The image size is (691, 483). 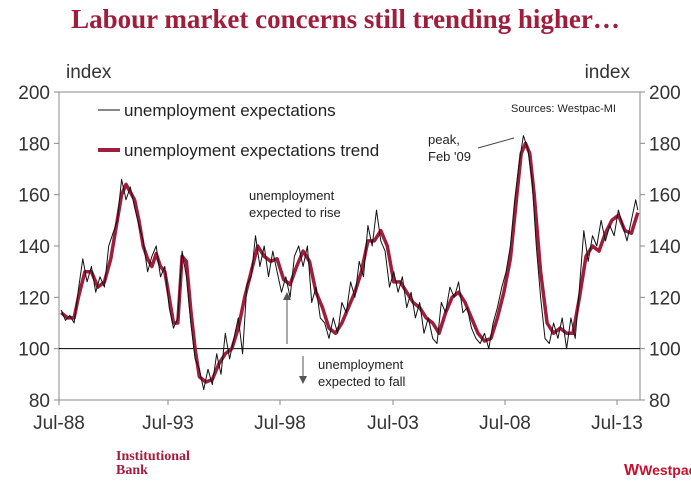 I want to click on y-axis-label-left: index, so click(x=89, y=72).